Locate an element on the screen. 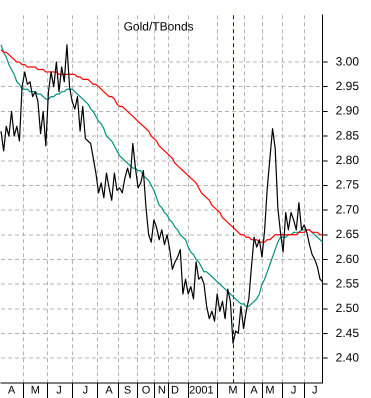  y-tick-label: 2.45 is located at coordinates (348, 333).